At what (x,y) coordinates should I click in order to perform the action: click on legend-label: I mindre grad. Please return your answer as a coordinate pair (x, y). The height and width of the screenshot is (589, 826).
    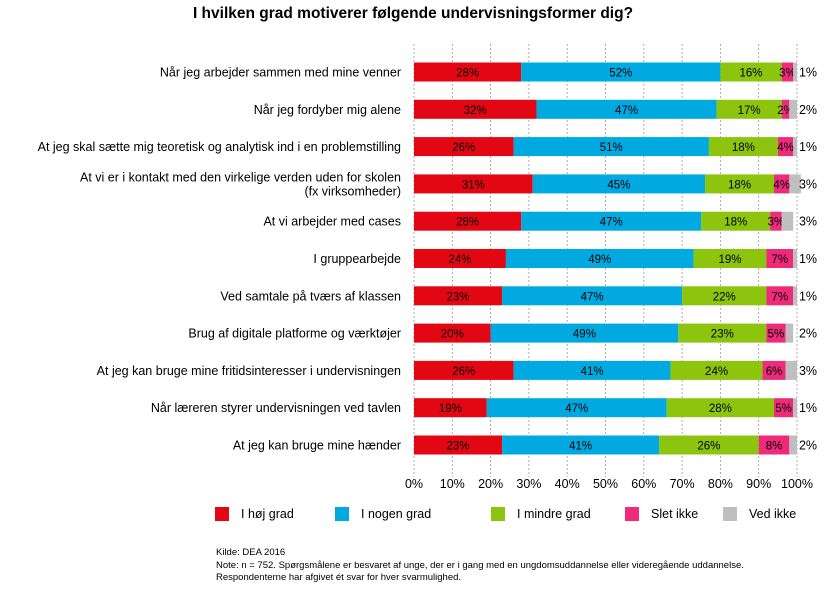
    Looking at the image, I should click on (554, 514).